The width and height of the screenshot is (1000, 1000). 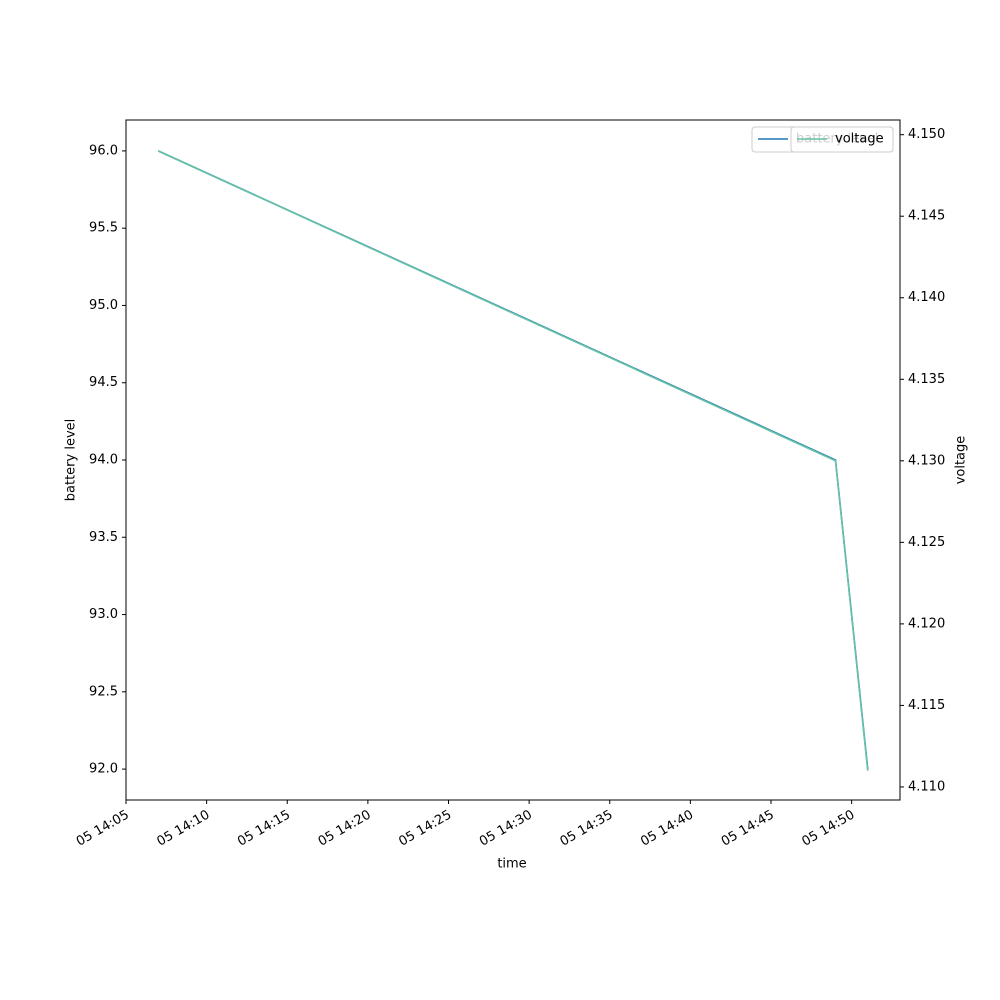 I want to click on legend-box, so click(x=842, y=139).